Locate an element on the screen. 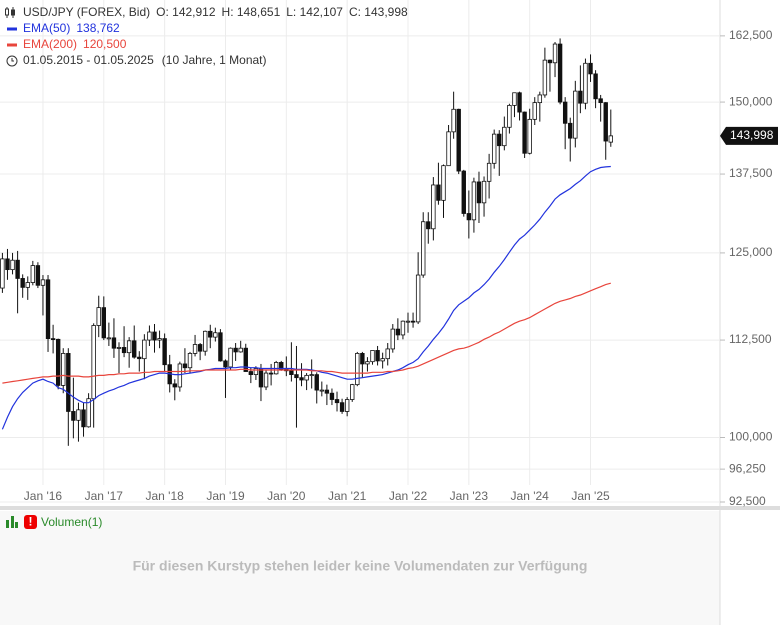 The height and width of the screenshot is (625, 780). ema-line is located at coordinates (306, 333).